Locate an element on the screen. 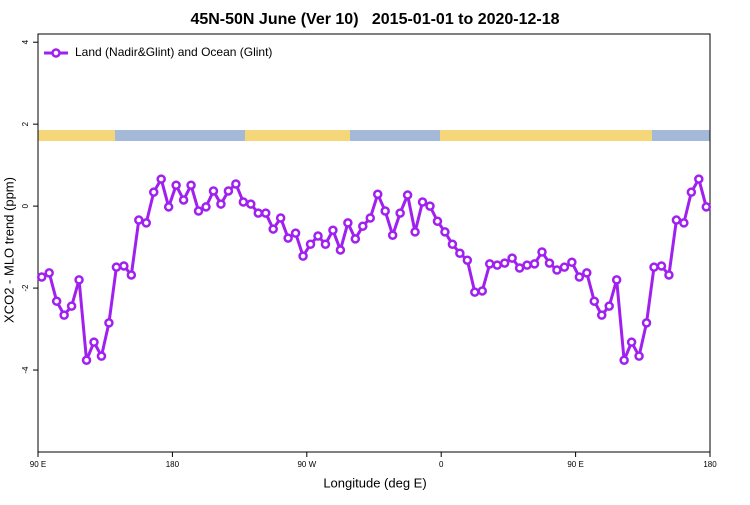  land-ocean-band is located at coordinates (374, 135).